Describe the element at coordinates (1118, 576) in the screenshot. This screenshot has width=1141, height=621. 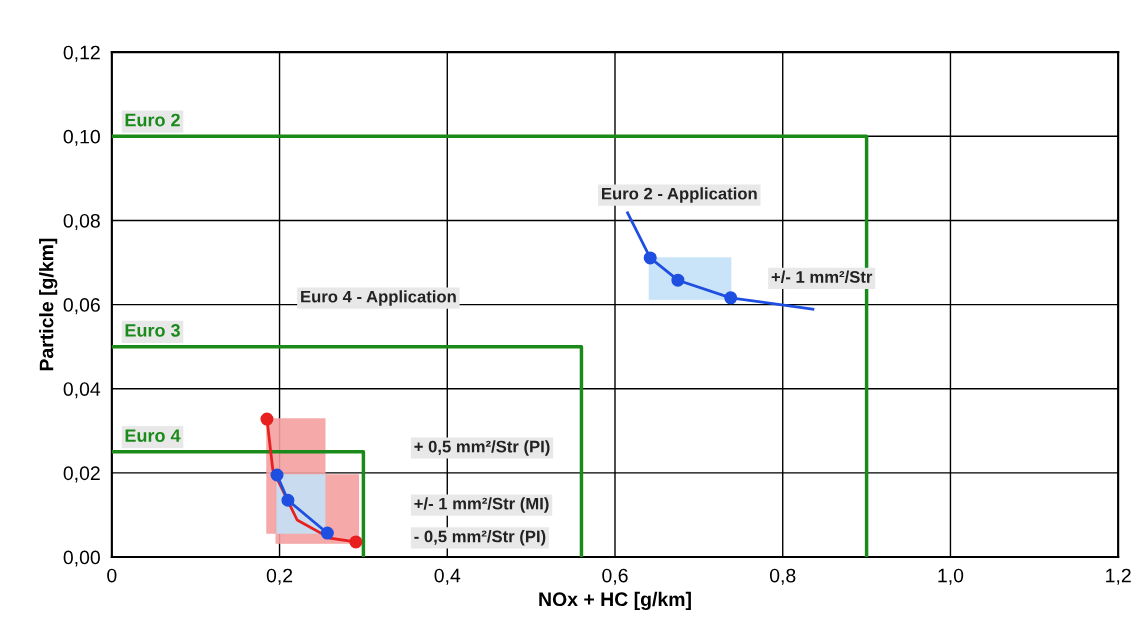
I see `x-tick-label: 1,2` at that location.